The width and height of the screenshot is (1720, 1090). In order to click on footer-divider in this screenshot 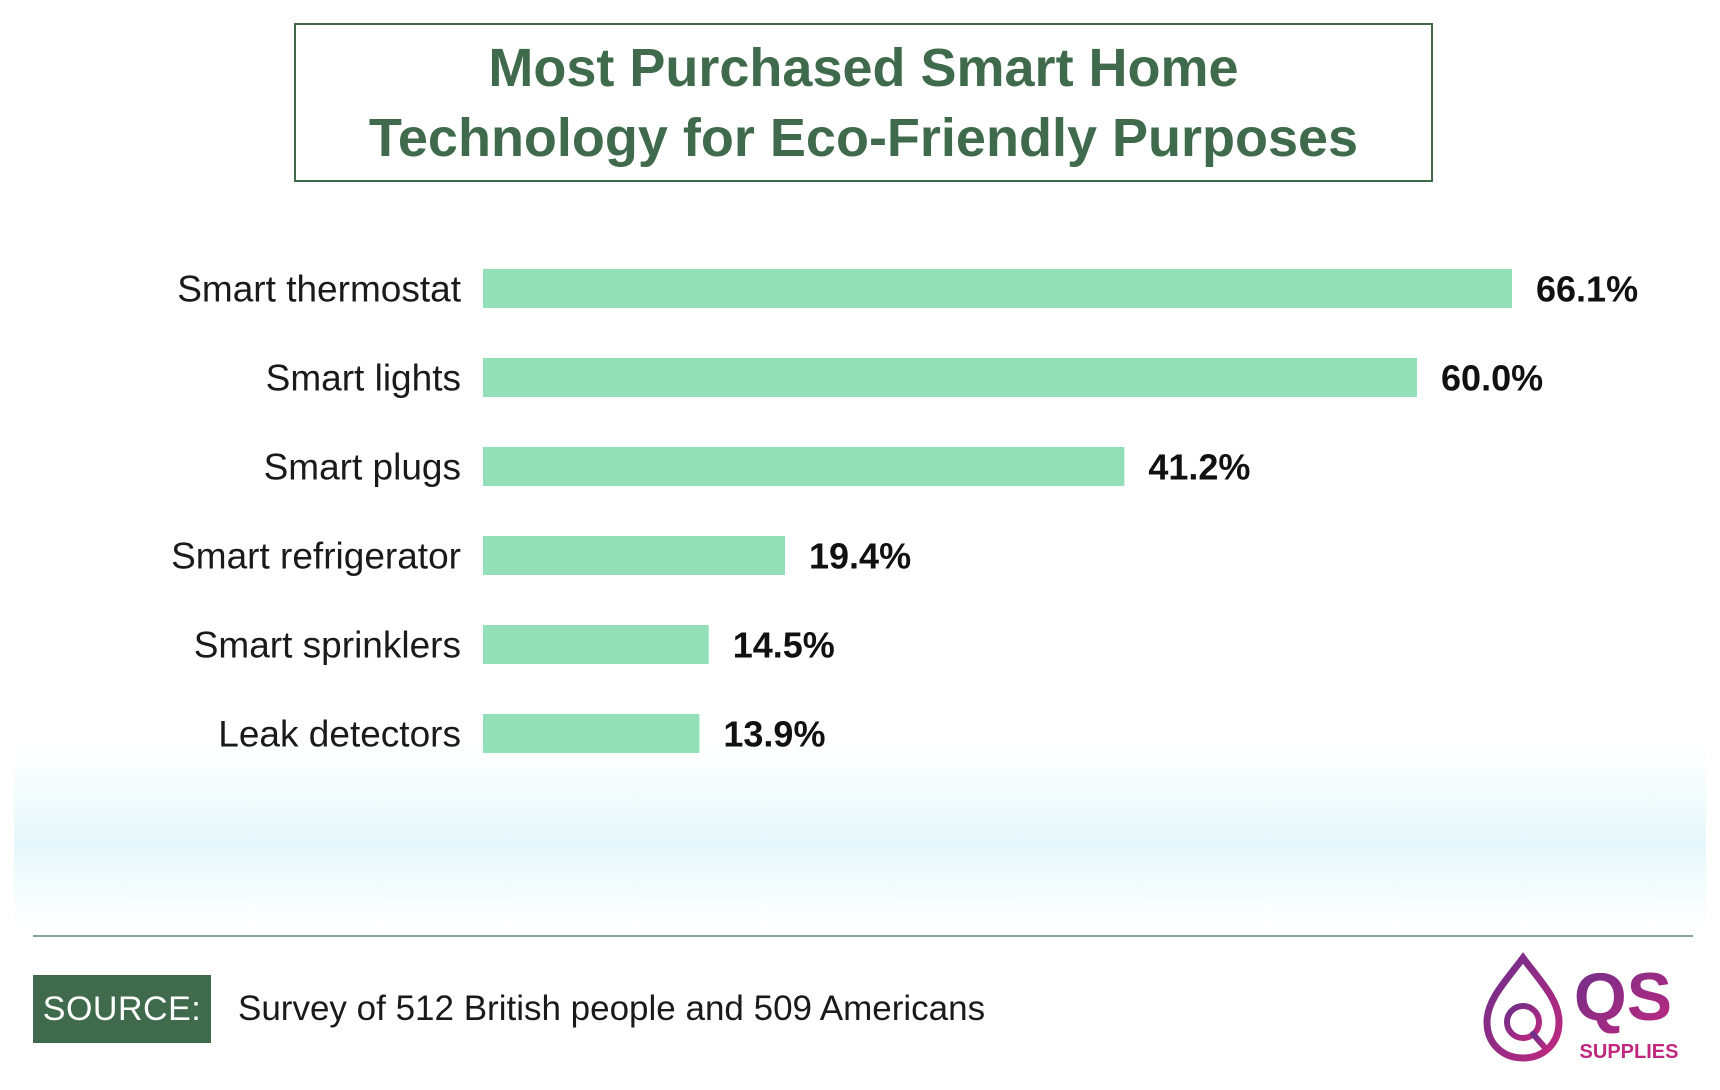, I will do `click(863, 936)`.